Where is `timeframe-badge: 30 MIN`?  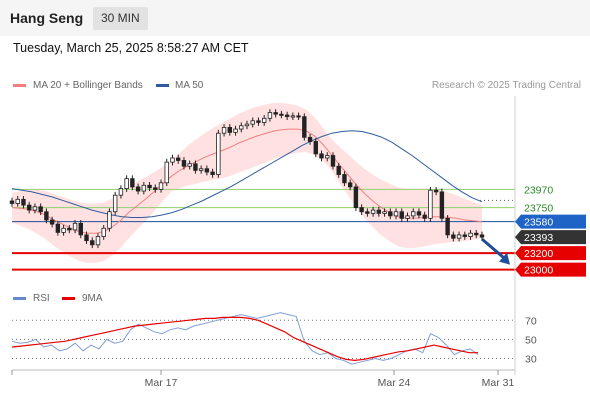 timeframe-badge: 30 MIN is located at coordinates (120, 18).